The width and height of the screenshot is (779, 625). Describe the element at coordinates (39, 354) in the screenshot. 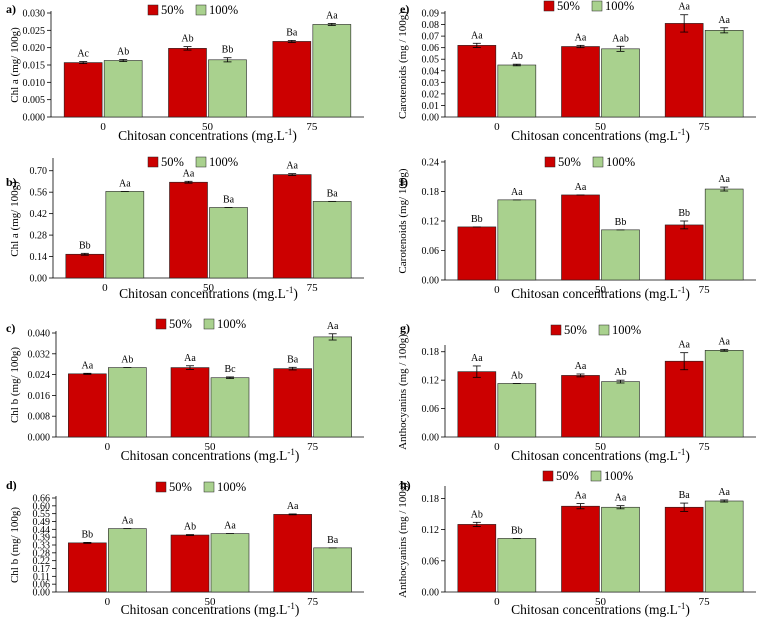

I see `y-tick-label: 0.032` at that location.